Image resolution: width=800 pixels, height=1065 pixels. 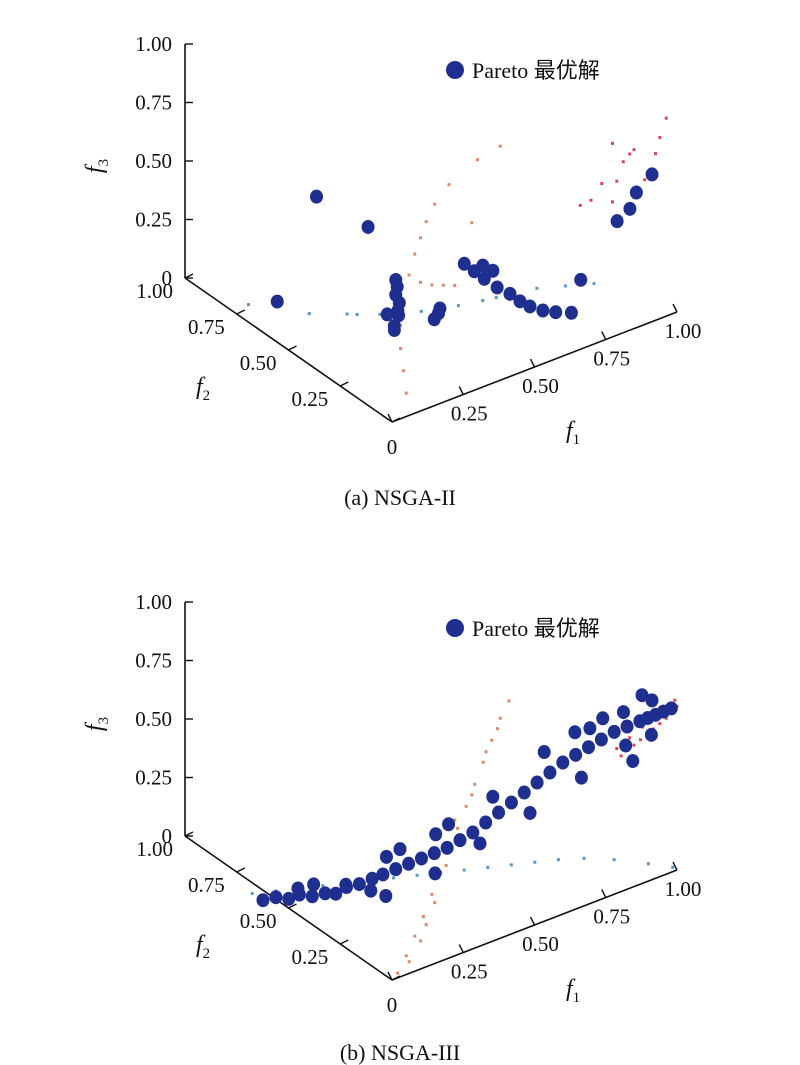 I want to click on f3-tick-label: 0, so click(x=167, y=278).